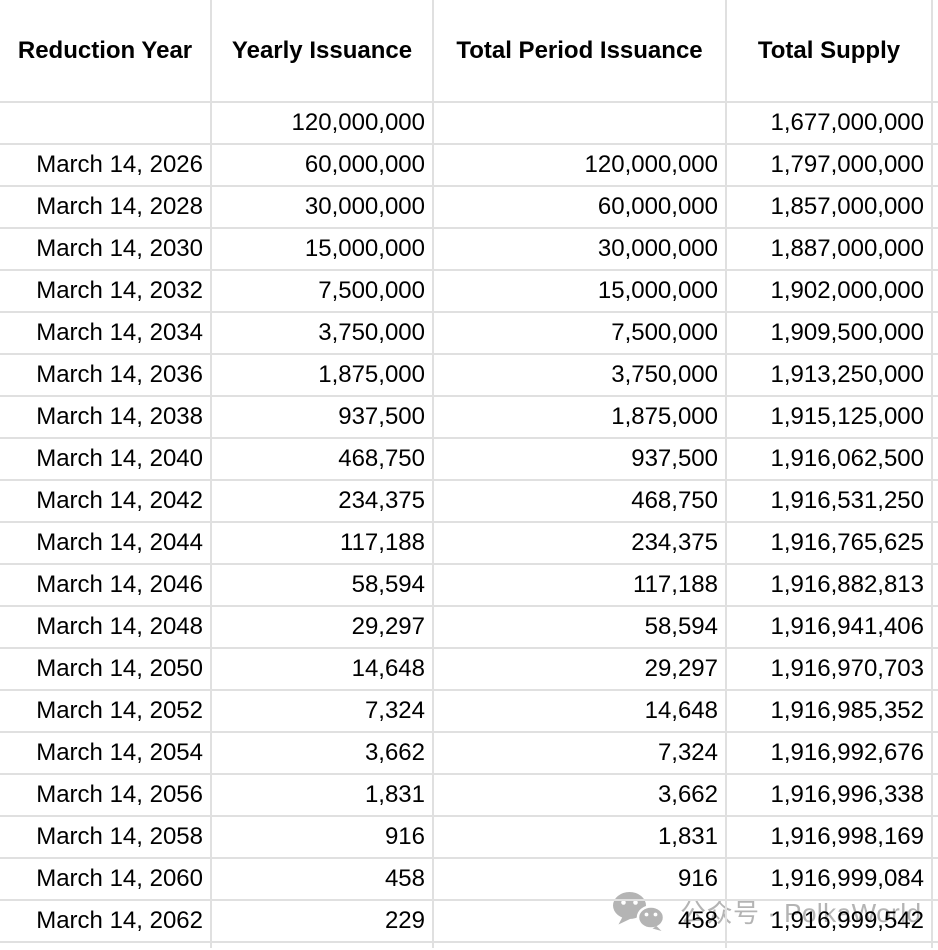  Describe the element at coordinates (830, 334) in the screenshot. I see `cell-total-supply: 1,909,500,000` at that location.